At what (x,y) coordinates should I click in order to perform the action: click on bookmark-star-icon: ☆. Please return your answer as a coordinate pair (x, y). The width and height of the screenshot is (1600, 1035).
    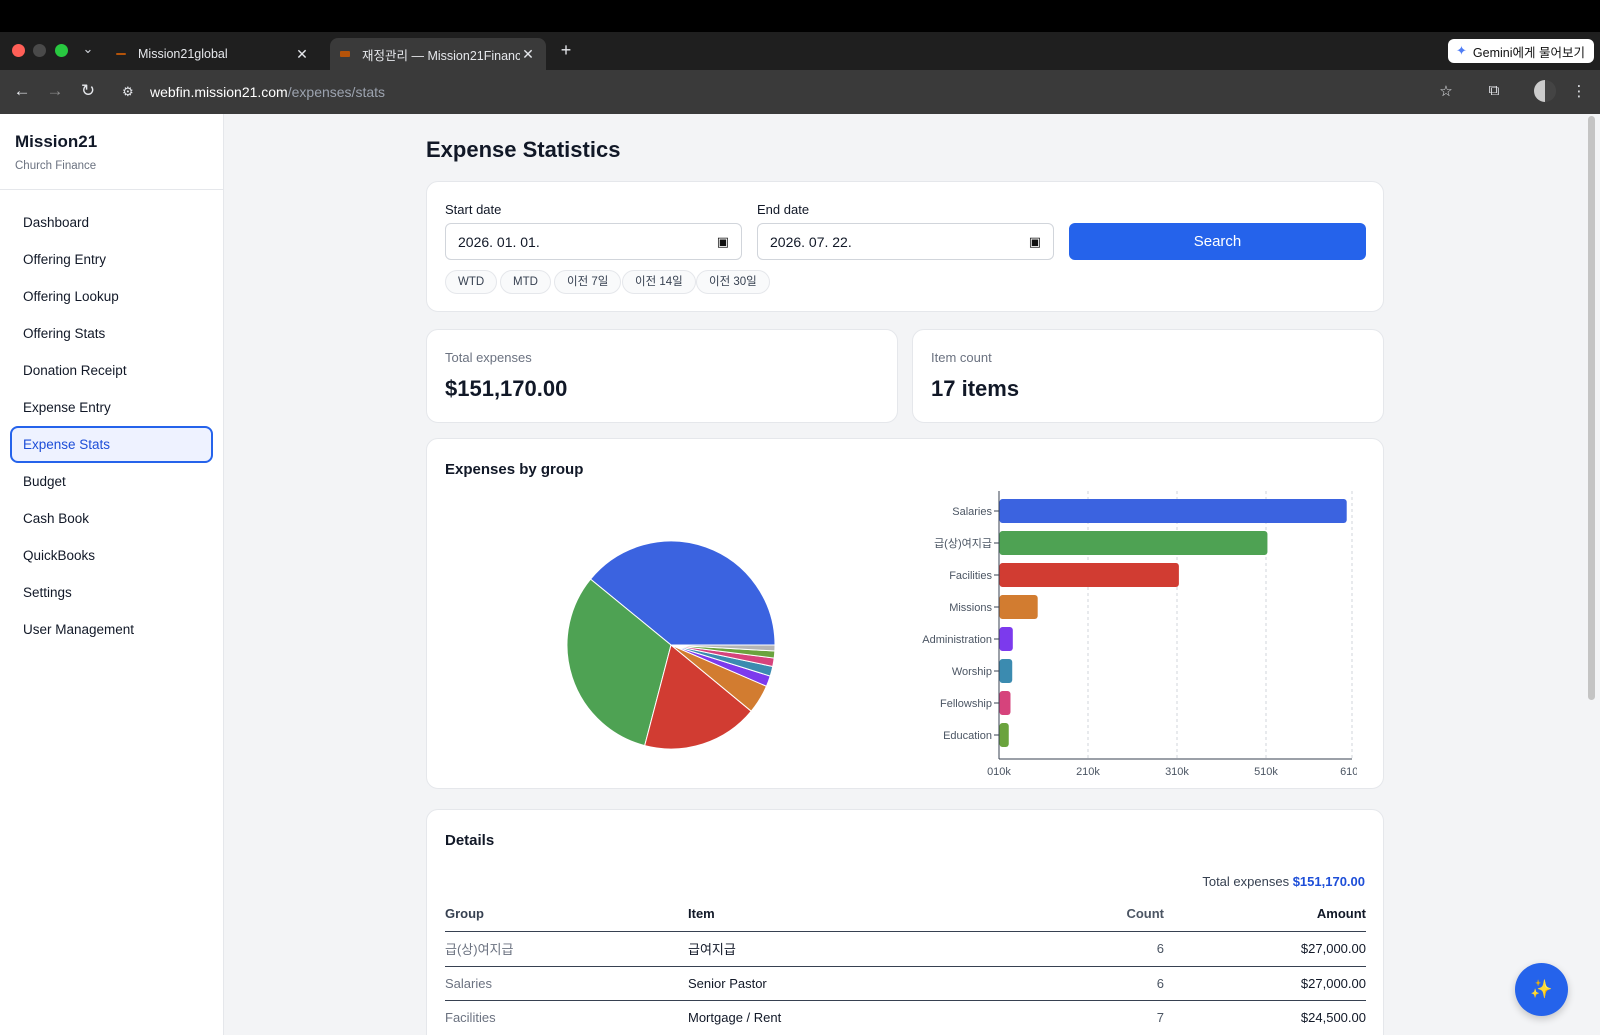
    Looking at the image, I should click on (1446, 91).